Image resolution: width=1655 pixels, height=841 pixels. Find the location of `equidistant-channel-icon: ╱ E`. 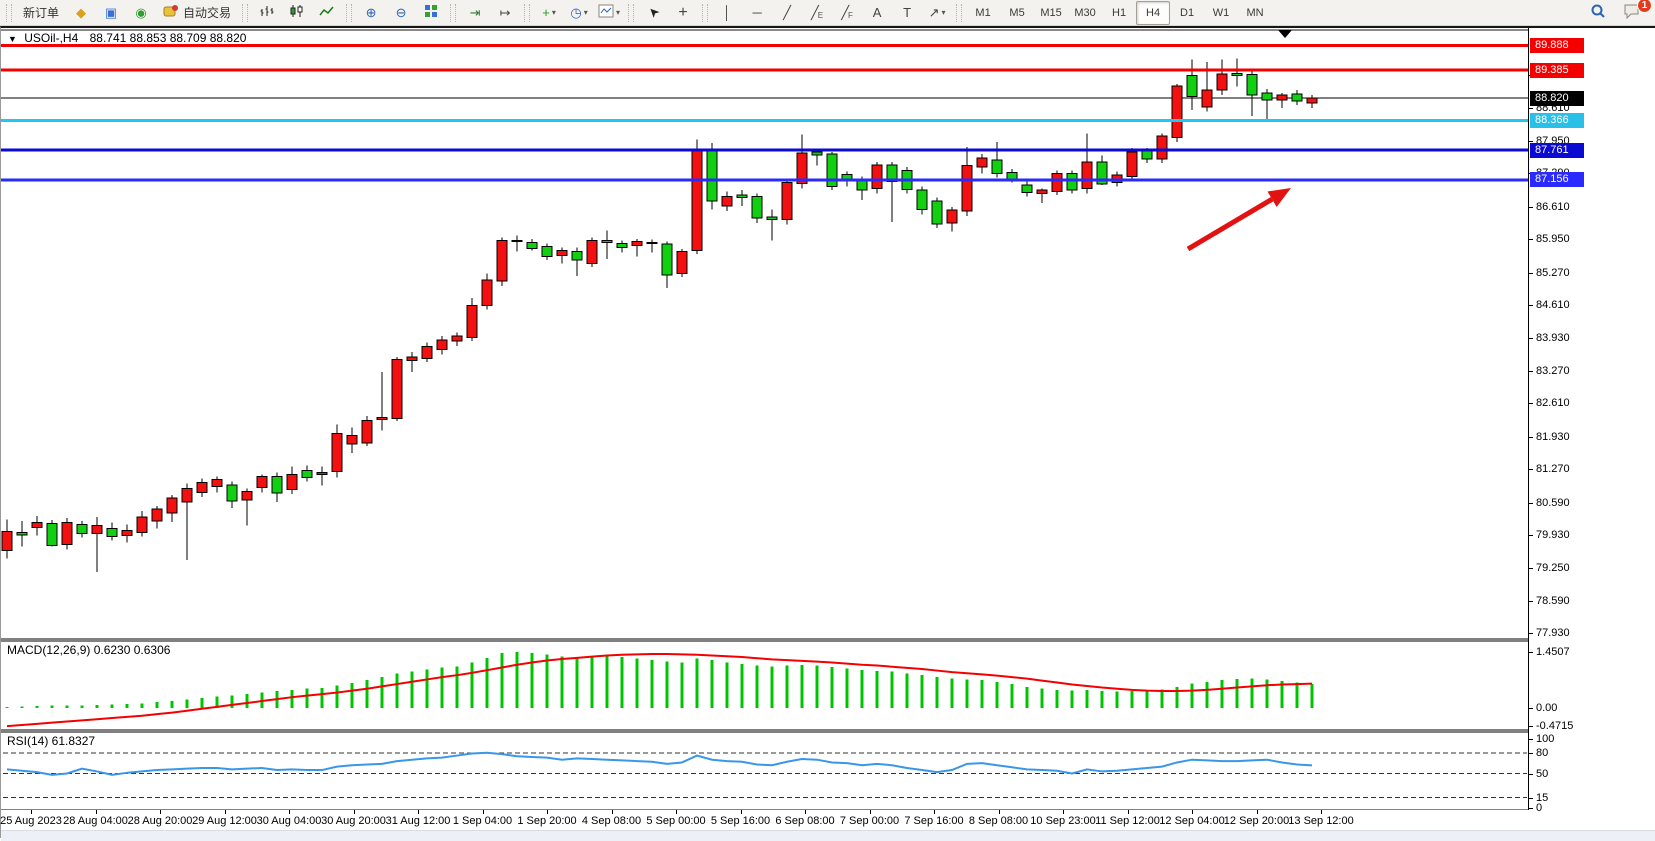

equidistant-channel-icon: ╱ E is located at coordinates (817, 12).